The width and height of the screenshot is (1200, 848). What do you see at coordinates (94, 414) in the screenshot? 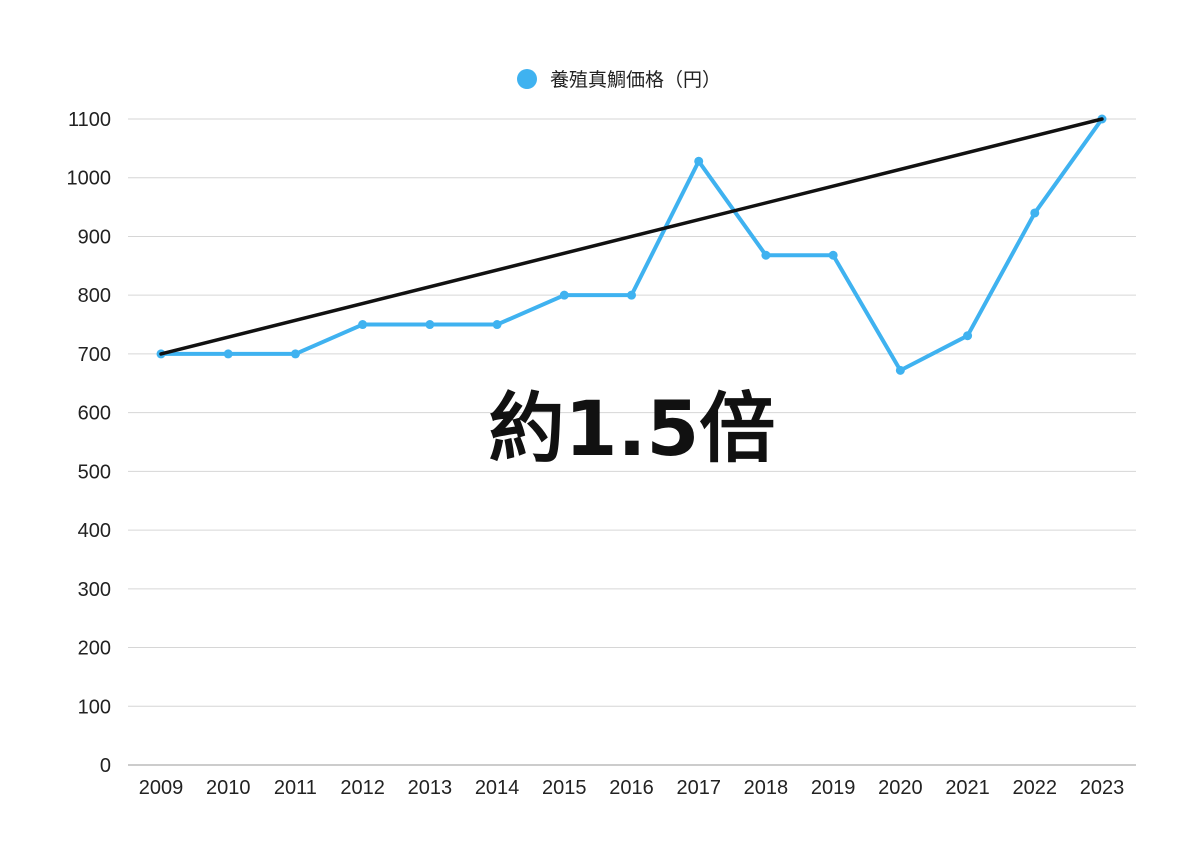
I see `y-tick-label: 600` at bounding box center [94, 414].